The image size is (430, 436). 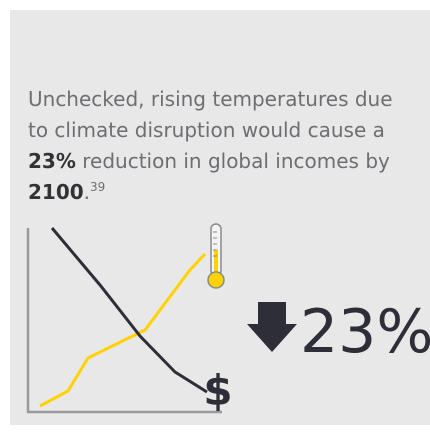 What do you see at coordinates (52, 161) in the screenshot?
I see `statement-highlight: 23%` at bounding box center [52, 161].